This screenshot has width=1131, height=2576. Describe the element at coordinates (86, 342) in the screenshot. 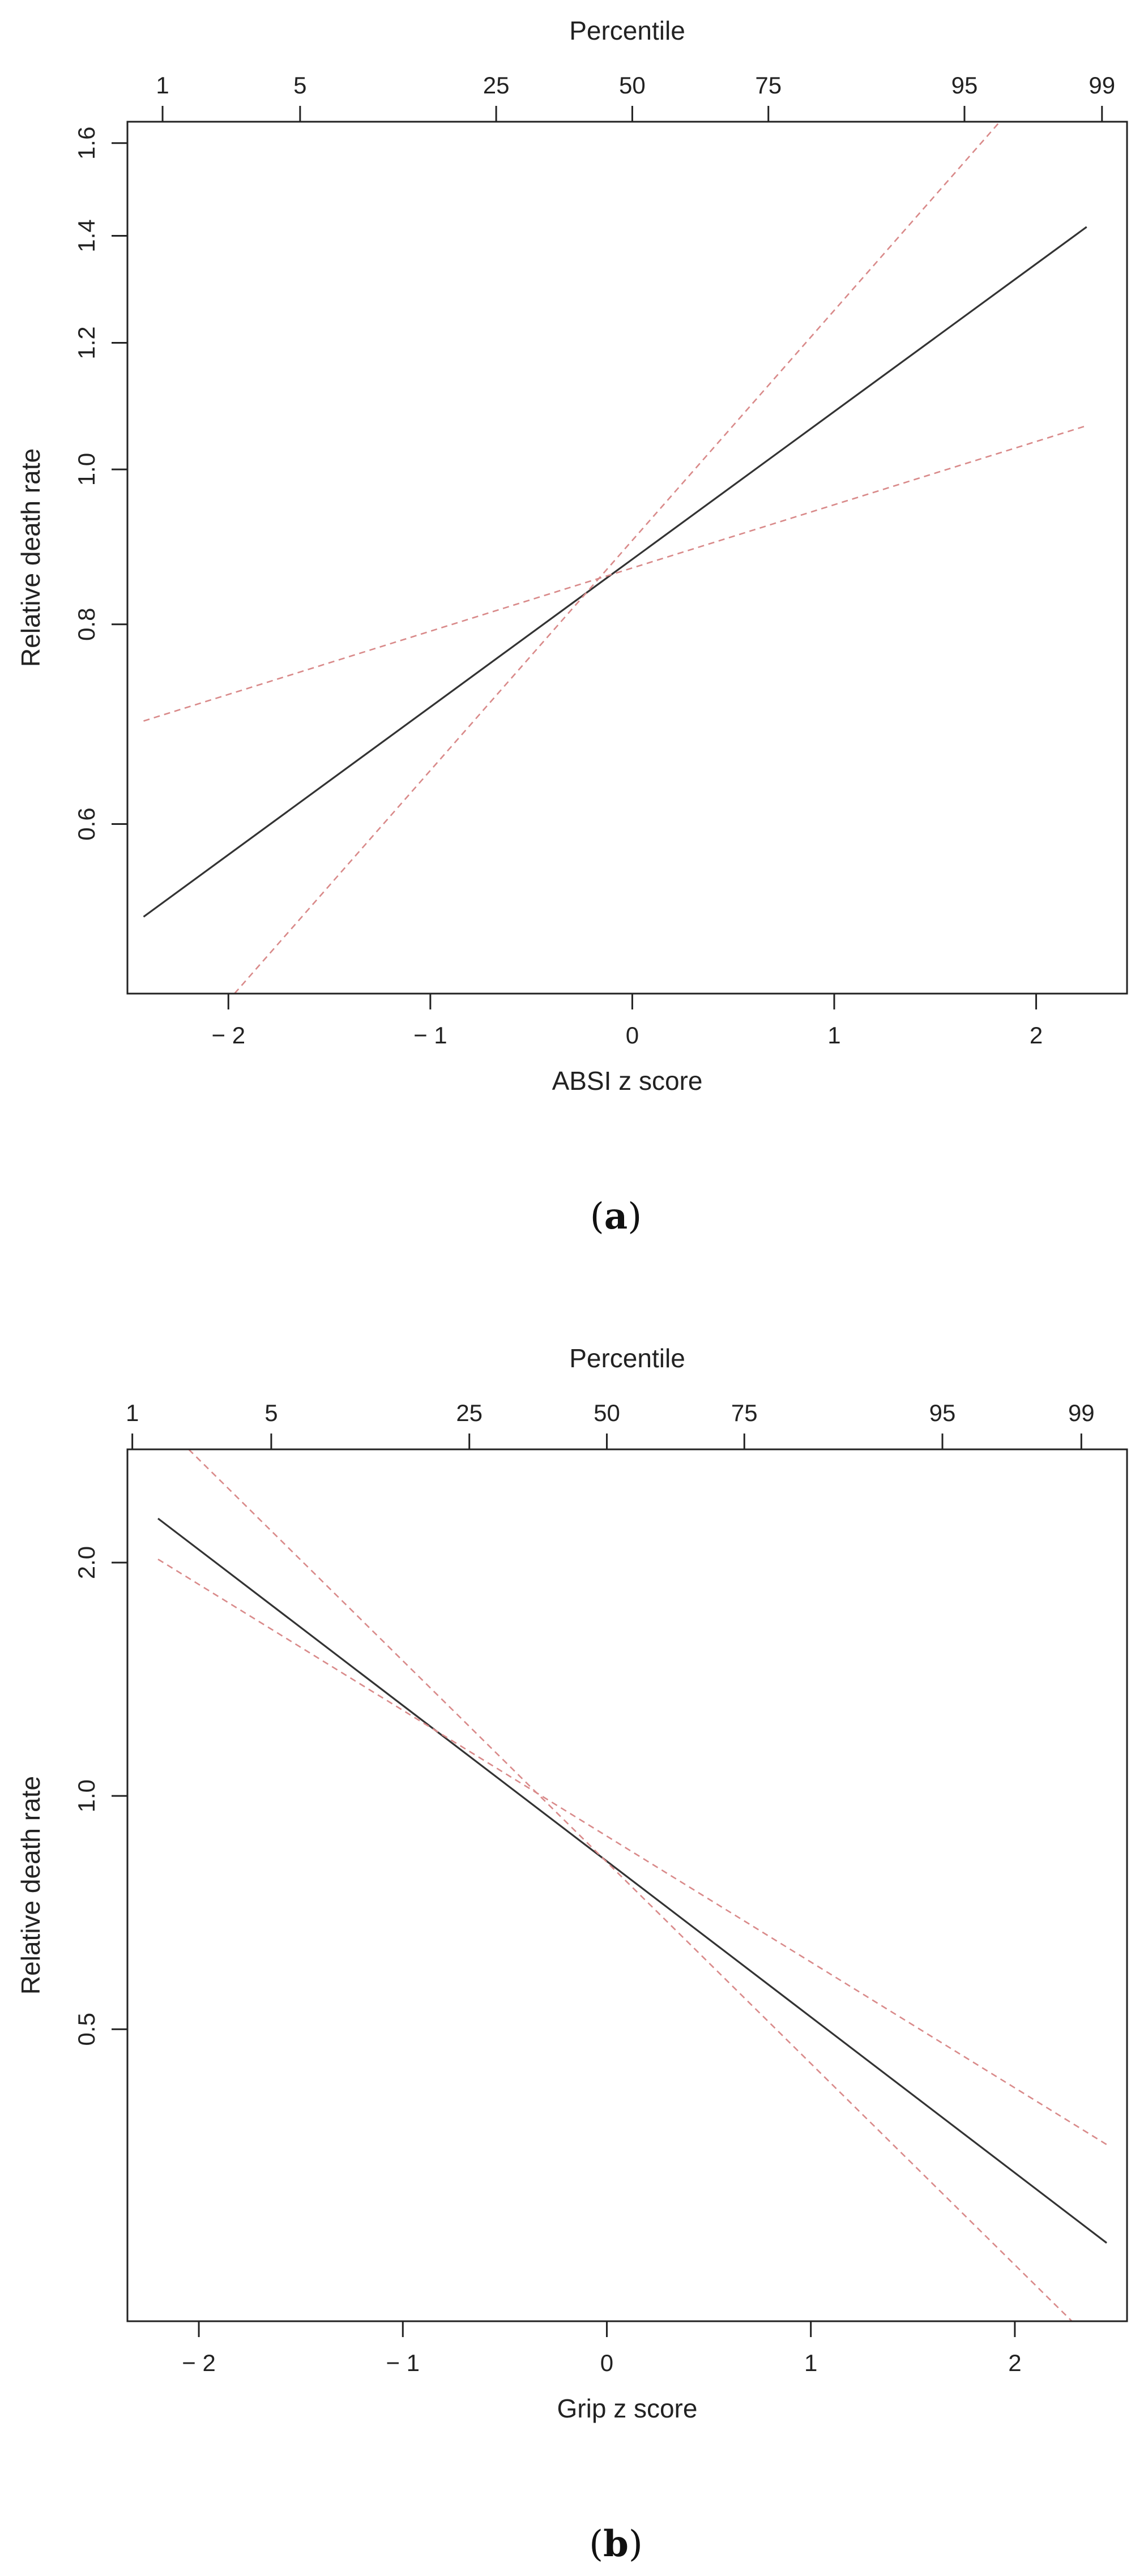

I see `y-tick-label: 1.2` at that location.